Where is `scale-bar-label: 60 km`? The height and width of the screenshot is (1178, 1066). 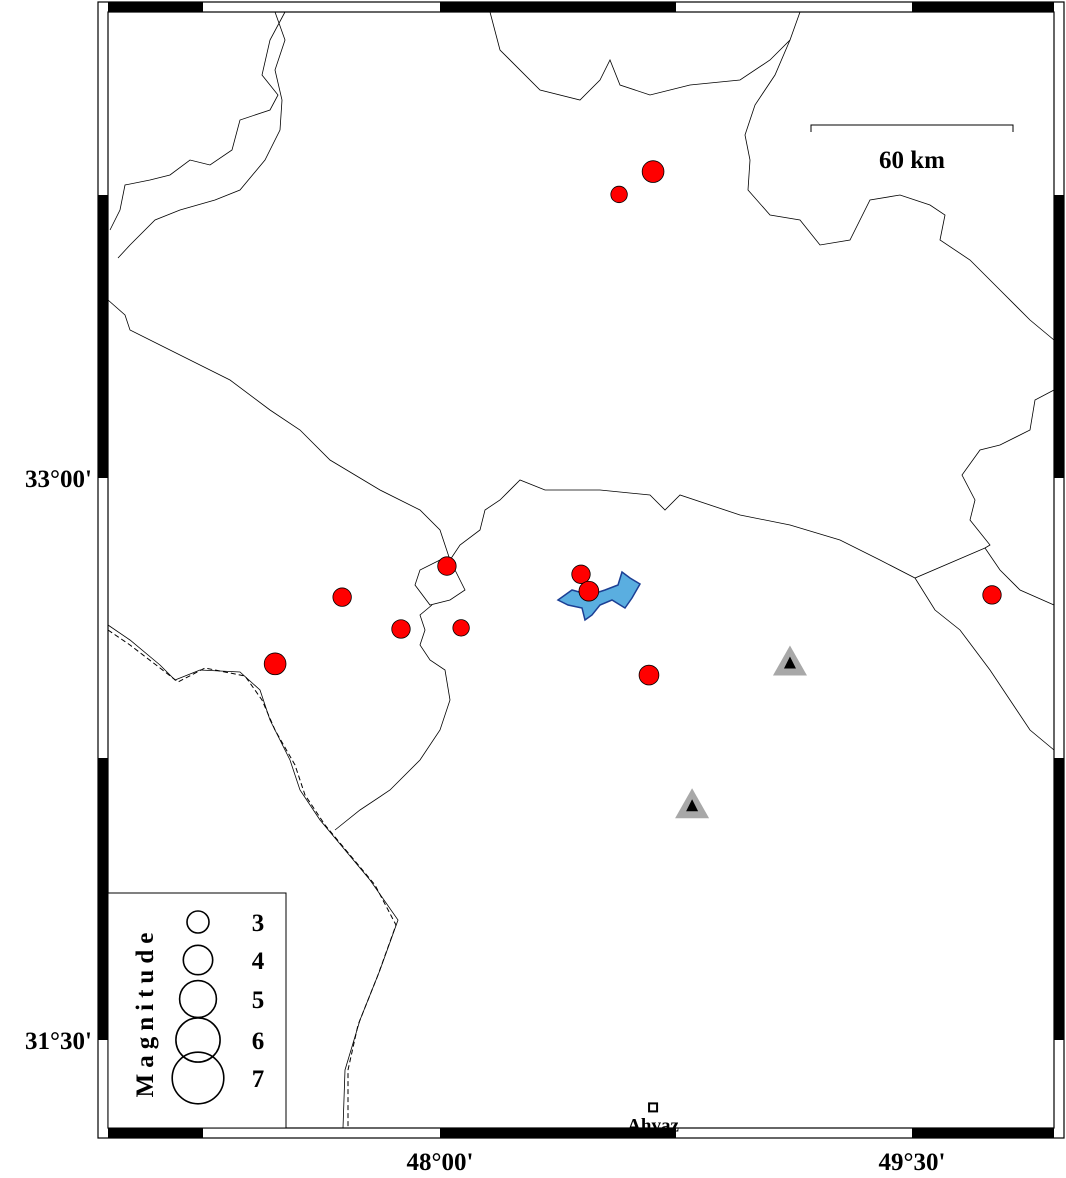 scale-bar-label: 60 km is located at coordinates (912, 160).